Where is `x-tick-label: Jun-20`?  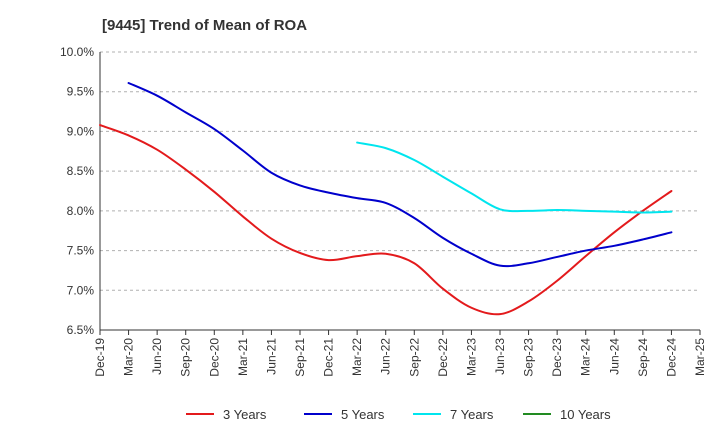 x-tick-label: Jun-20 is located at coordinates (157, 356).